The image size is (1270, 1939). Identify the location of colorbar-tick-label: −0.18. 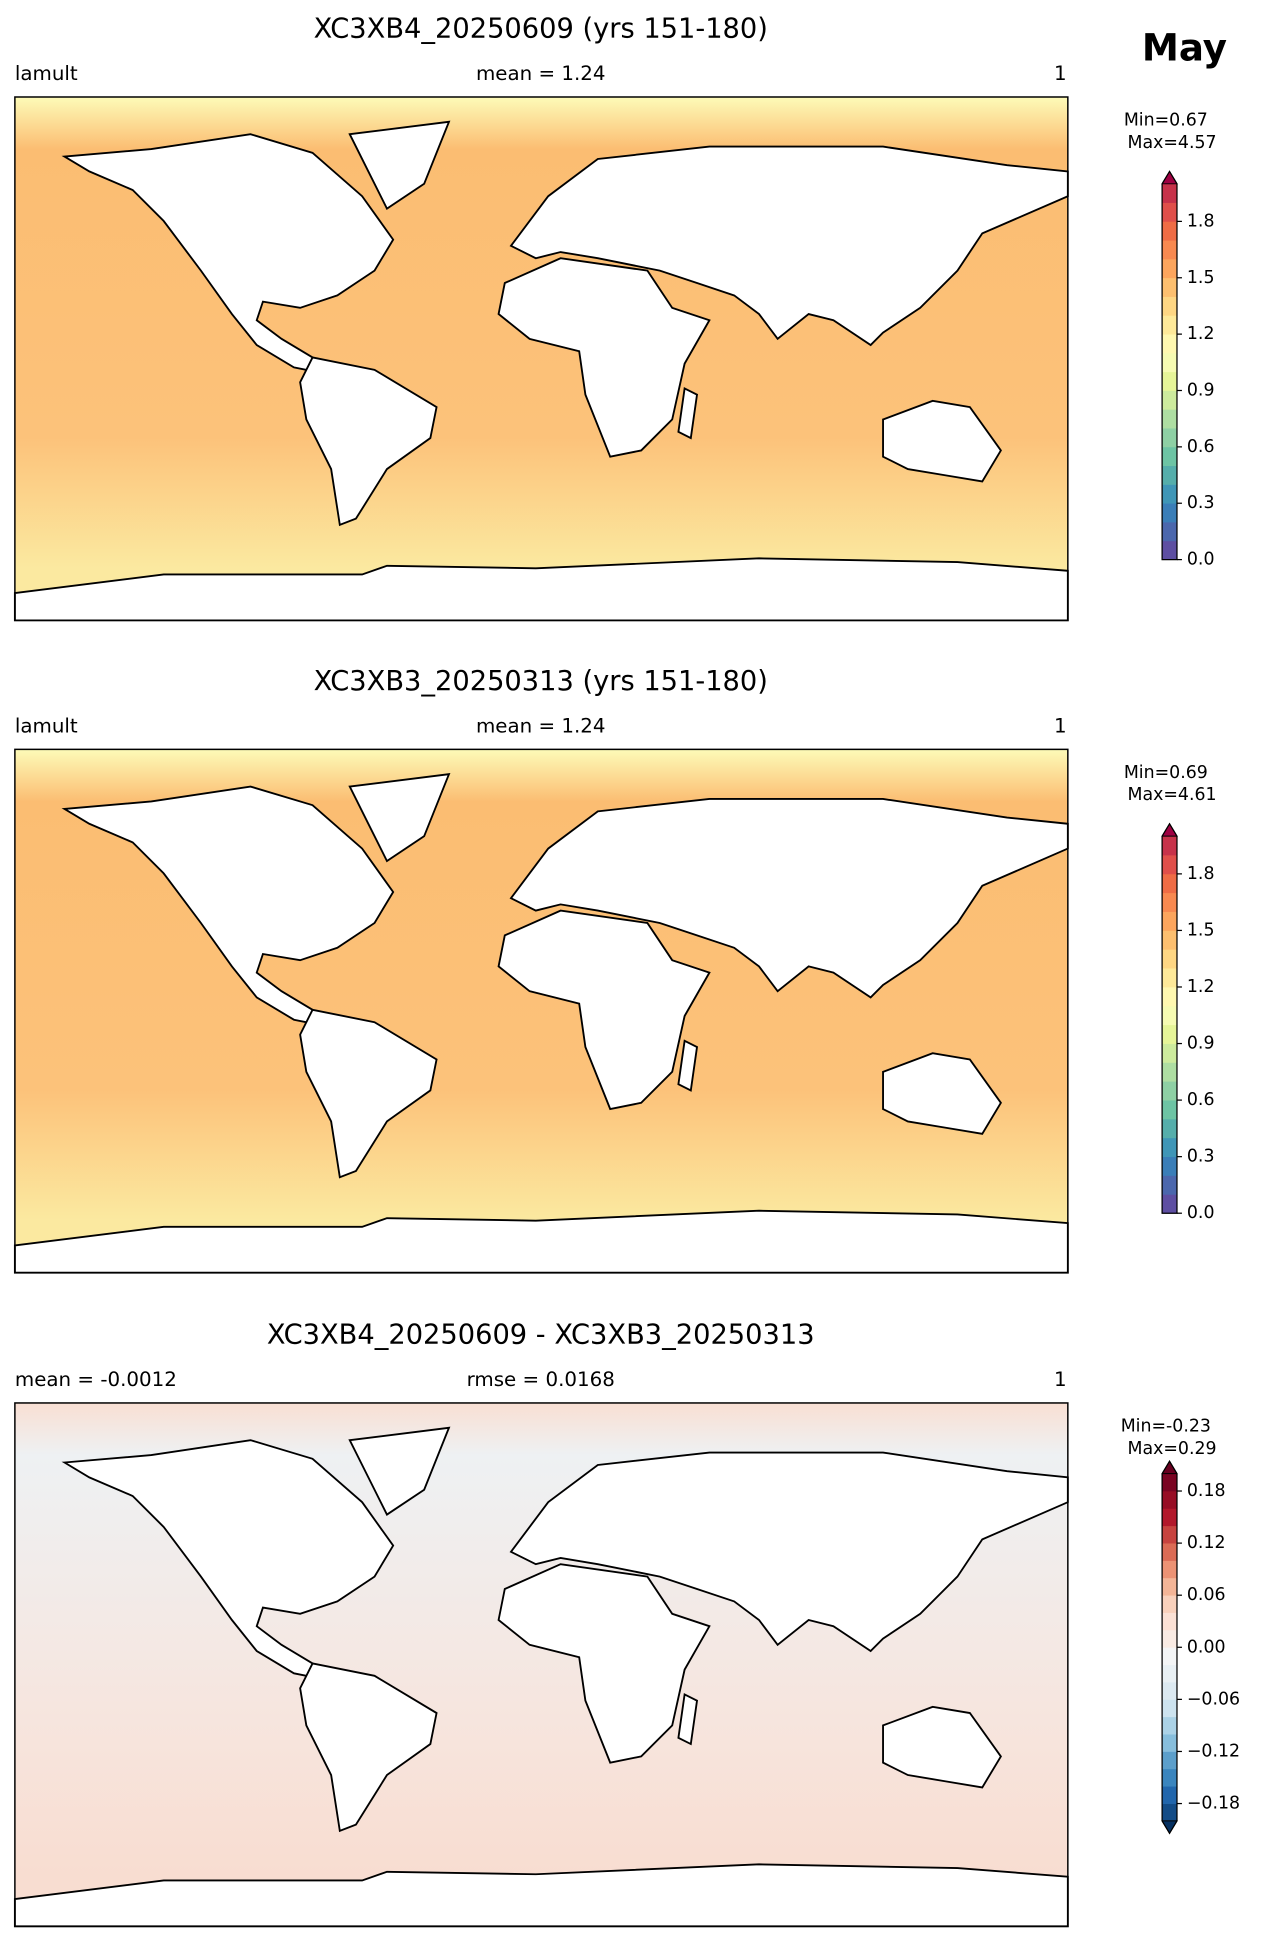
(1213, 1804).